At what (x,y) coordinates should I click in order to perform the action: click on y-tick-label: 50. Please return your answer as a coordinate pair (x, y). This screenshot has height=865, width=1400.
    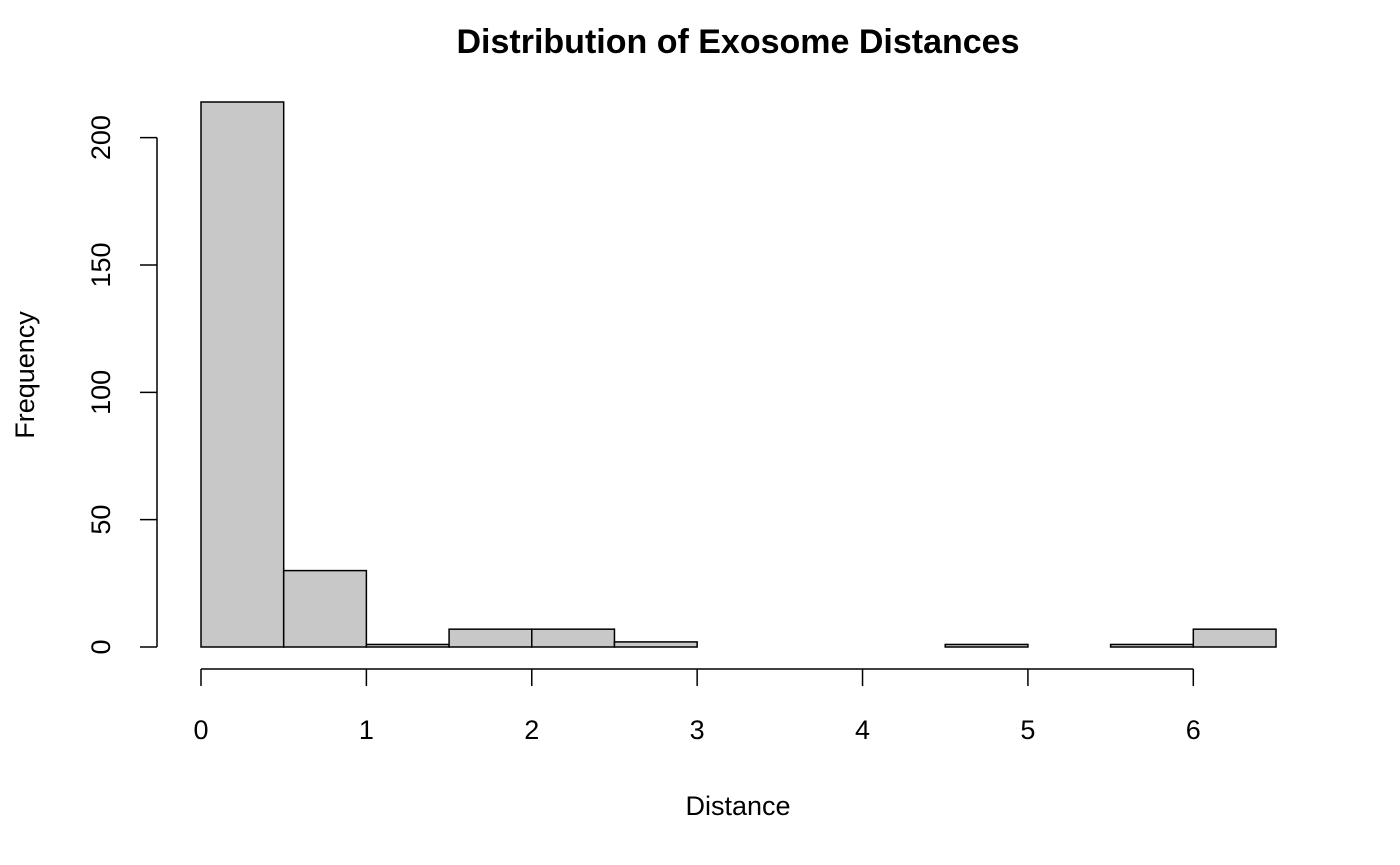
    Looking at the image, I should click on (101, 520).